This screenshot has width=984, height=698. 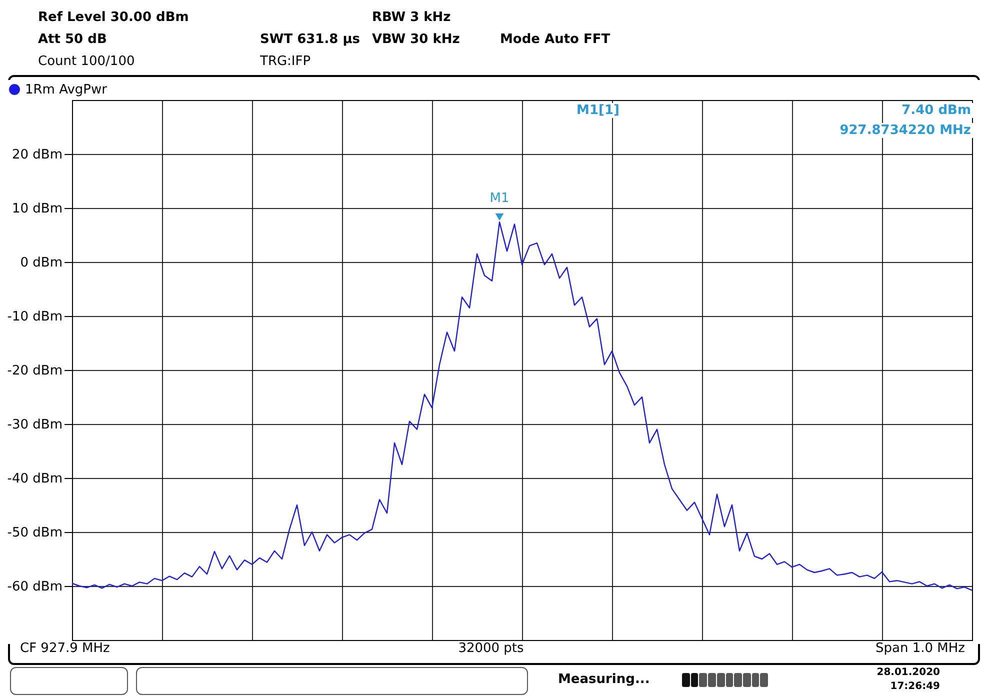 What do you see at coordinates (555, 39) in the screenshot?
I see `text: Mode Auto FFT` at bounding box center [555, 39].